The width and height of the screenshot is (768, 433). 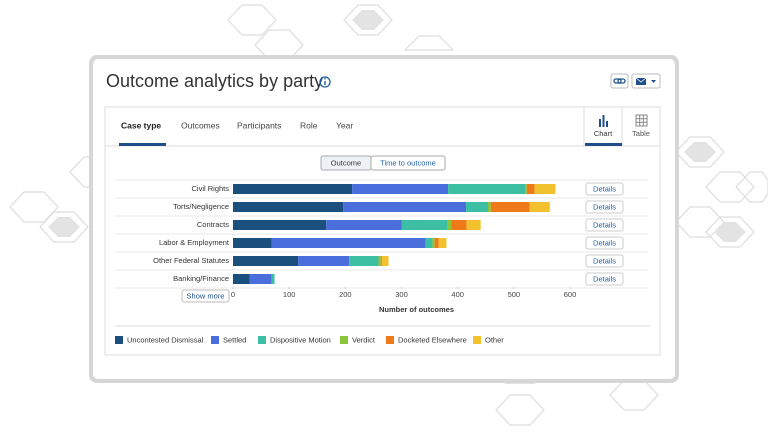 I want to click on tab: Role, so click(x=309, y=125).